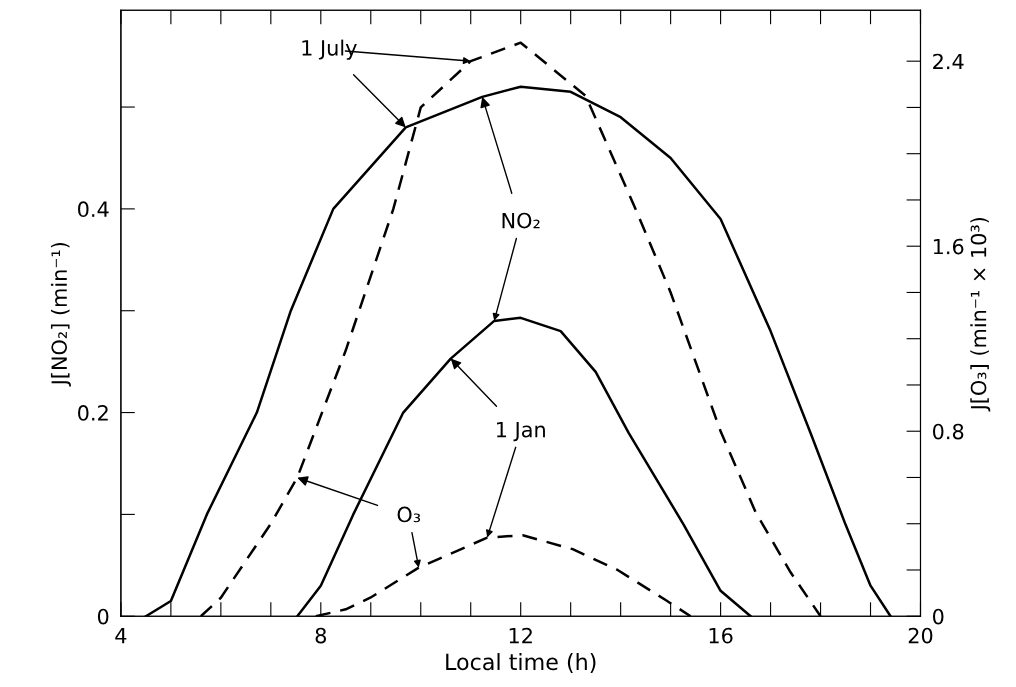 The width and height of the screenshot is (1016, 687). What do you see at coordinates (520, 431) in the screenshot?
I see `annotation: 1 Jan` at bounding box center [520, 431].